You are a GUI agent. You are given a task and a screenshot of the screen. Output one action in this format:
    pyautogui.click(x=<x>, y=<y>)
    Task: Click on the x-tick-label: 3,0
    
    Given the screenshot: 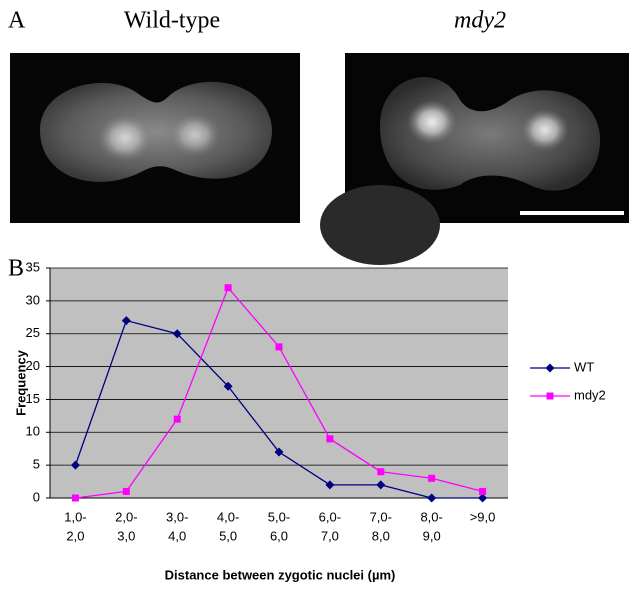 What is the action you would take?
    pyautogui.click(x=126, y=535)
    